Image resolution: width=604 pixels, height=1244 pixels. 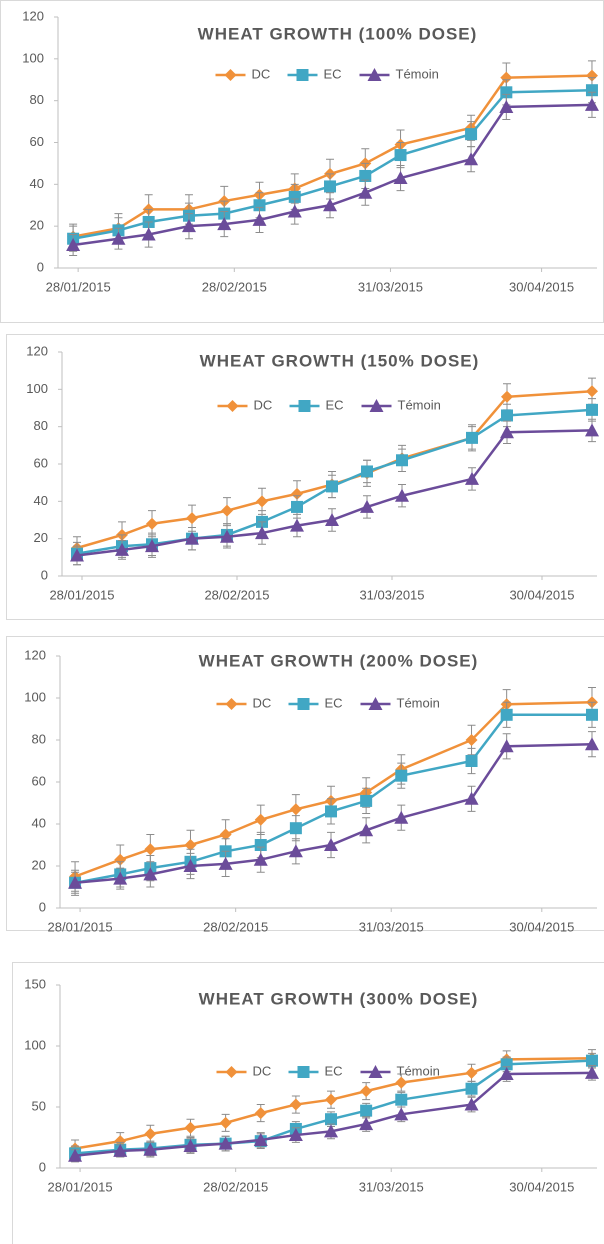 What do you see at coordinates (340, 360) in the screenshot?
I see `chart-title: WHEAT GROWTH (150% DOSE)` at bounding box center [340, 360].